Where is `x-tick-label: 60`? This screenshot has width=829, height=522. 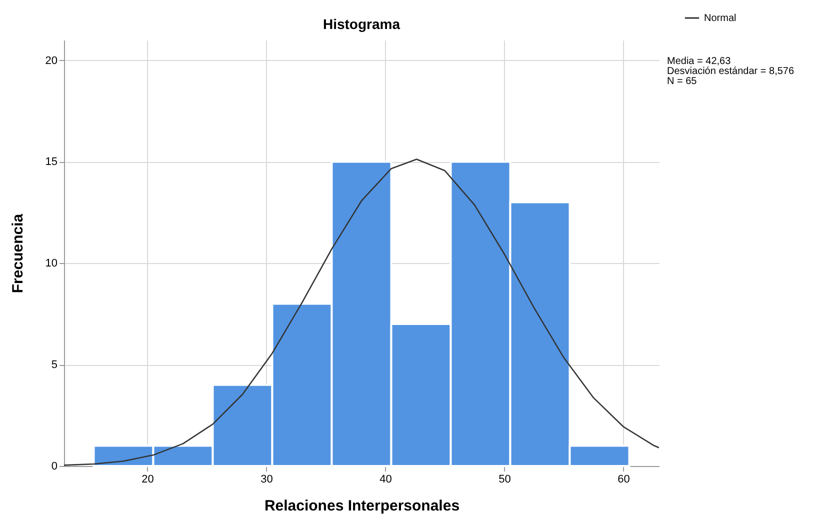 x-tick-label: 60 is located at coordinates (624, 480).